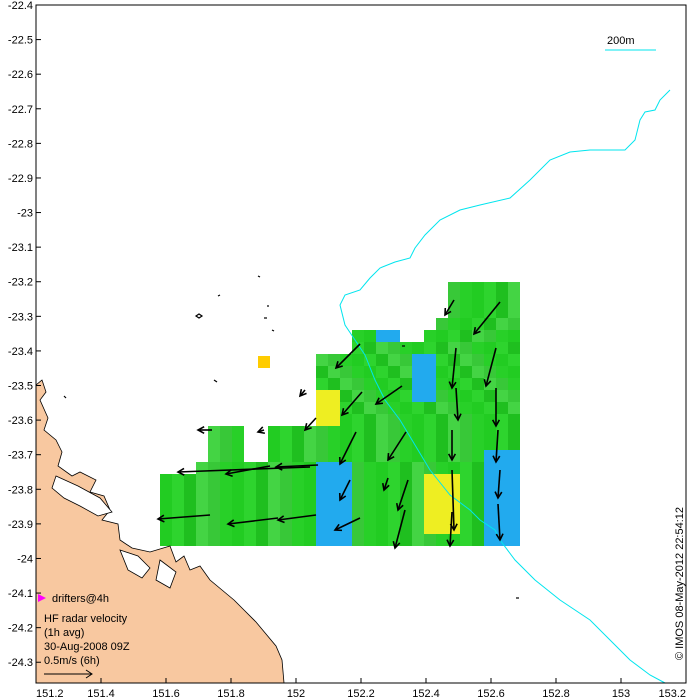 The height and width of the screenshot is (700, 700). I want to click on legend-date: 30-Aug-2008 09Z, so click(87, 647).